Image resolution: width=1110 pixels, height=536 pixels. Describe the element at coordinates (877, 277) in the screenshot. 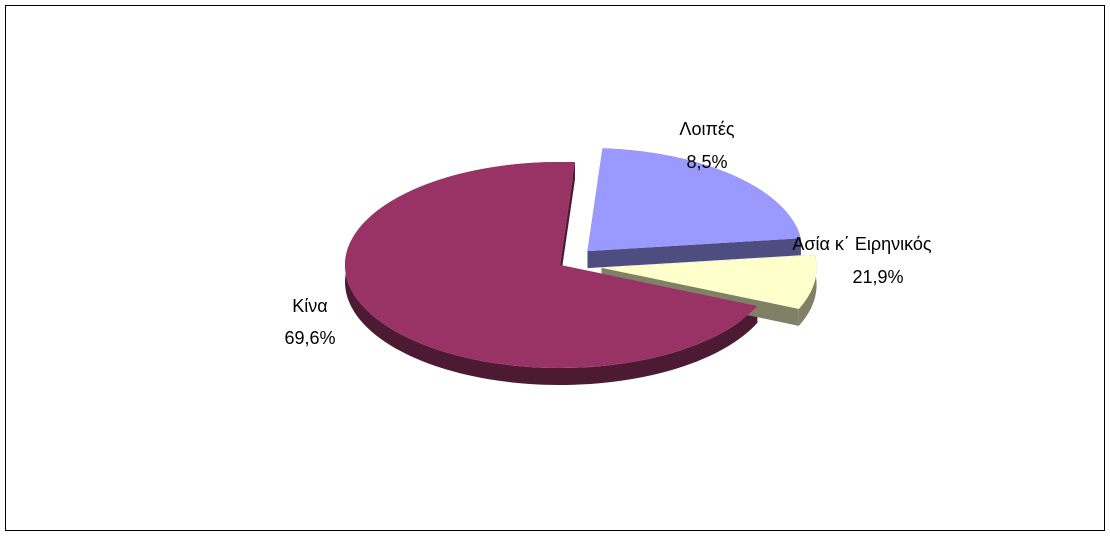

I see `slice-value-label-2: 21,9%` at that location.